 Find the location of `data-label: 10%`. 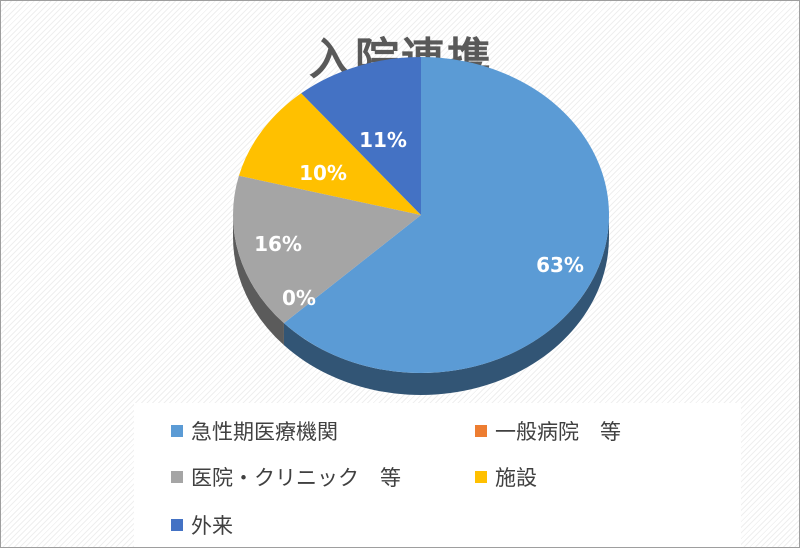

data-label: 10% is located at coordinates (323, 173).